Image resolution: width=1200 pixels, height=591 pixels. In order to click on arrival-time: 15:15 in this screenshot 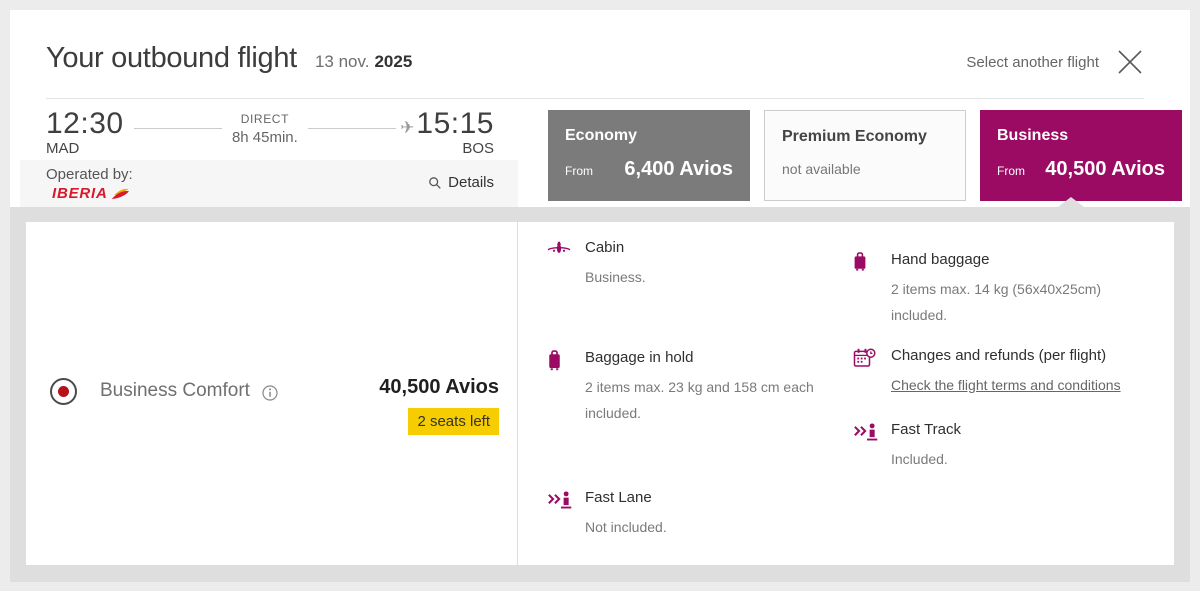, I will do `click(455, 123)`.